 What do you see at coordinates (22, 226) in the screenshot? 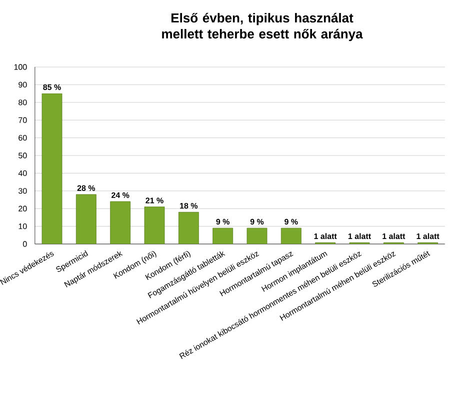
I see `y-tick-label: 10` at bounding box center [22, 226].